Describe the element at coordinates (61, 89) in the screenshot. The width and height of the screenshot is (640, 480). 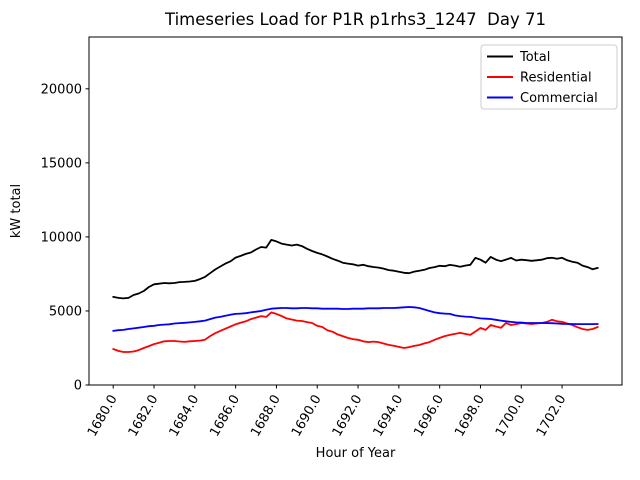
I see `y-tick-label: 20000` at that location.